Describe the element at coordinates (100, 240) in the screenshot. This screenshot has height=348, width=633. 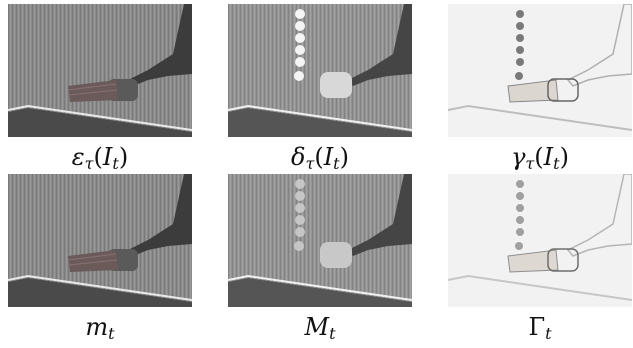
I see `min-image` at that location.